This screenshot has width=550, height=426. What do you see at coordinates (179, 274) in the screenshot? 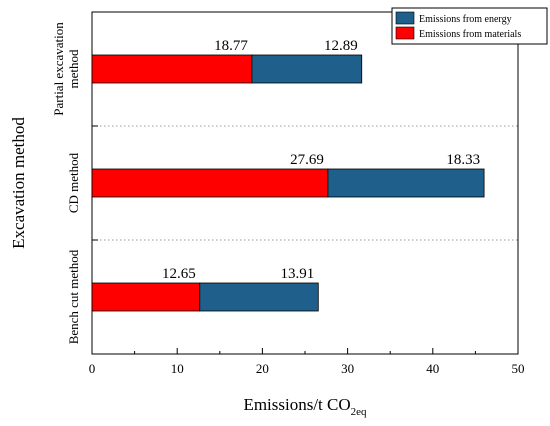
I see `value-label: 12.65` at bounding box center [179, 274].